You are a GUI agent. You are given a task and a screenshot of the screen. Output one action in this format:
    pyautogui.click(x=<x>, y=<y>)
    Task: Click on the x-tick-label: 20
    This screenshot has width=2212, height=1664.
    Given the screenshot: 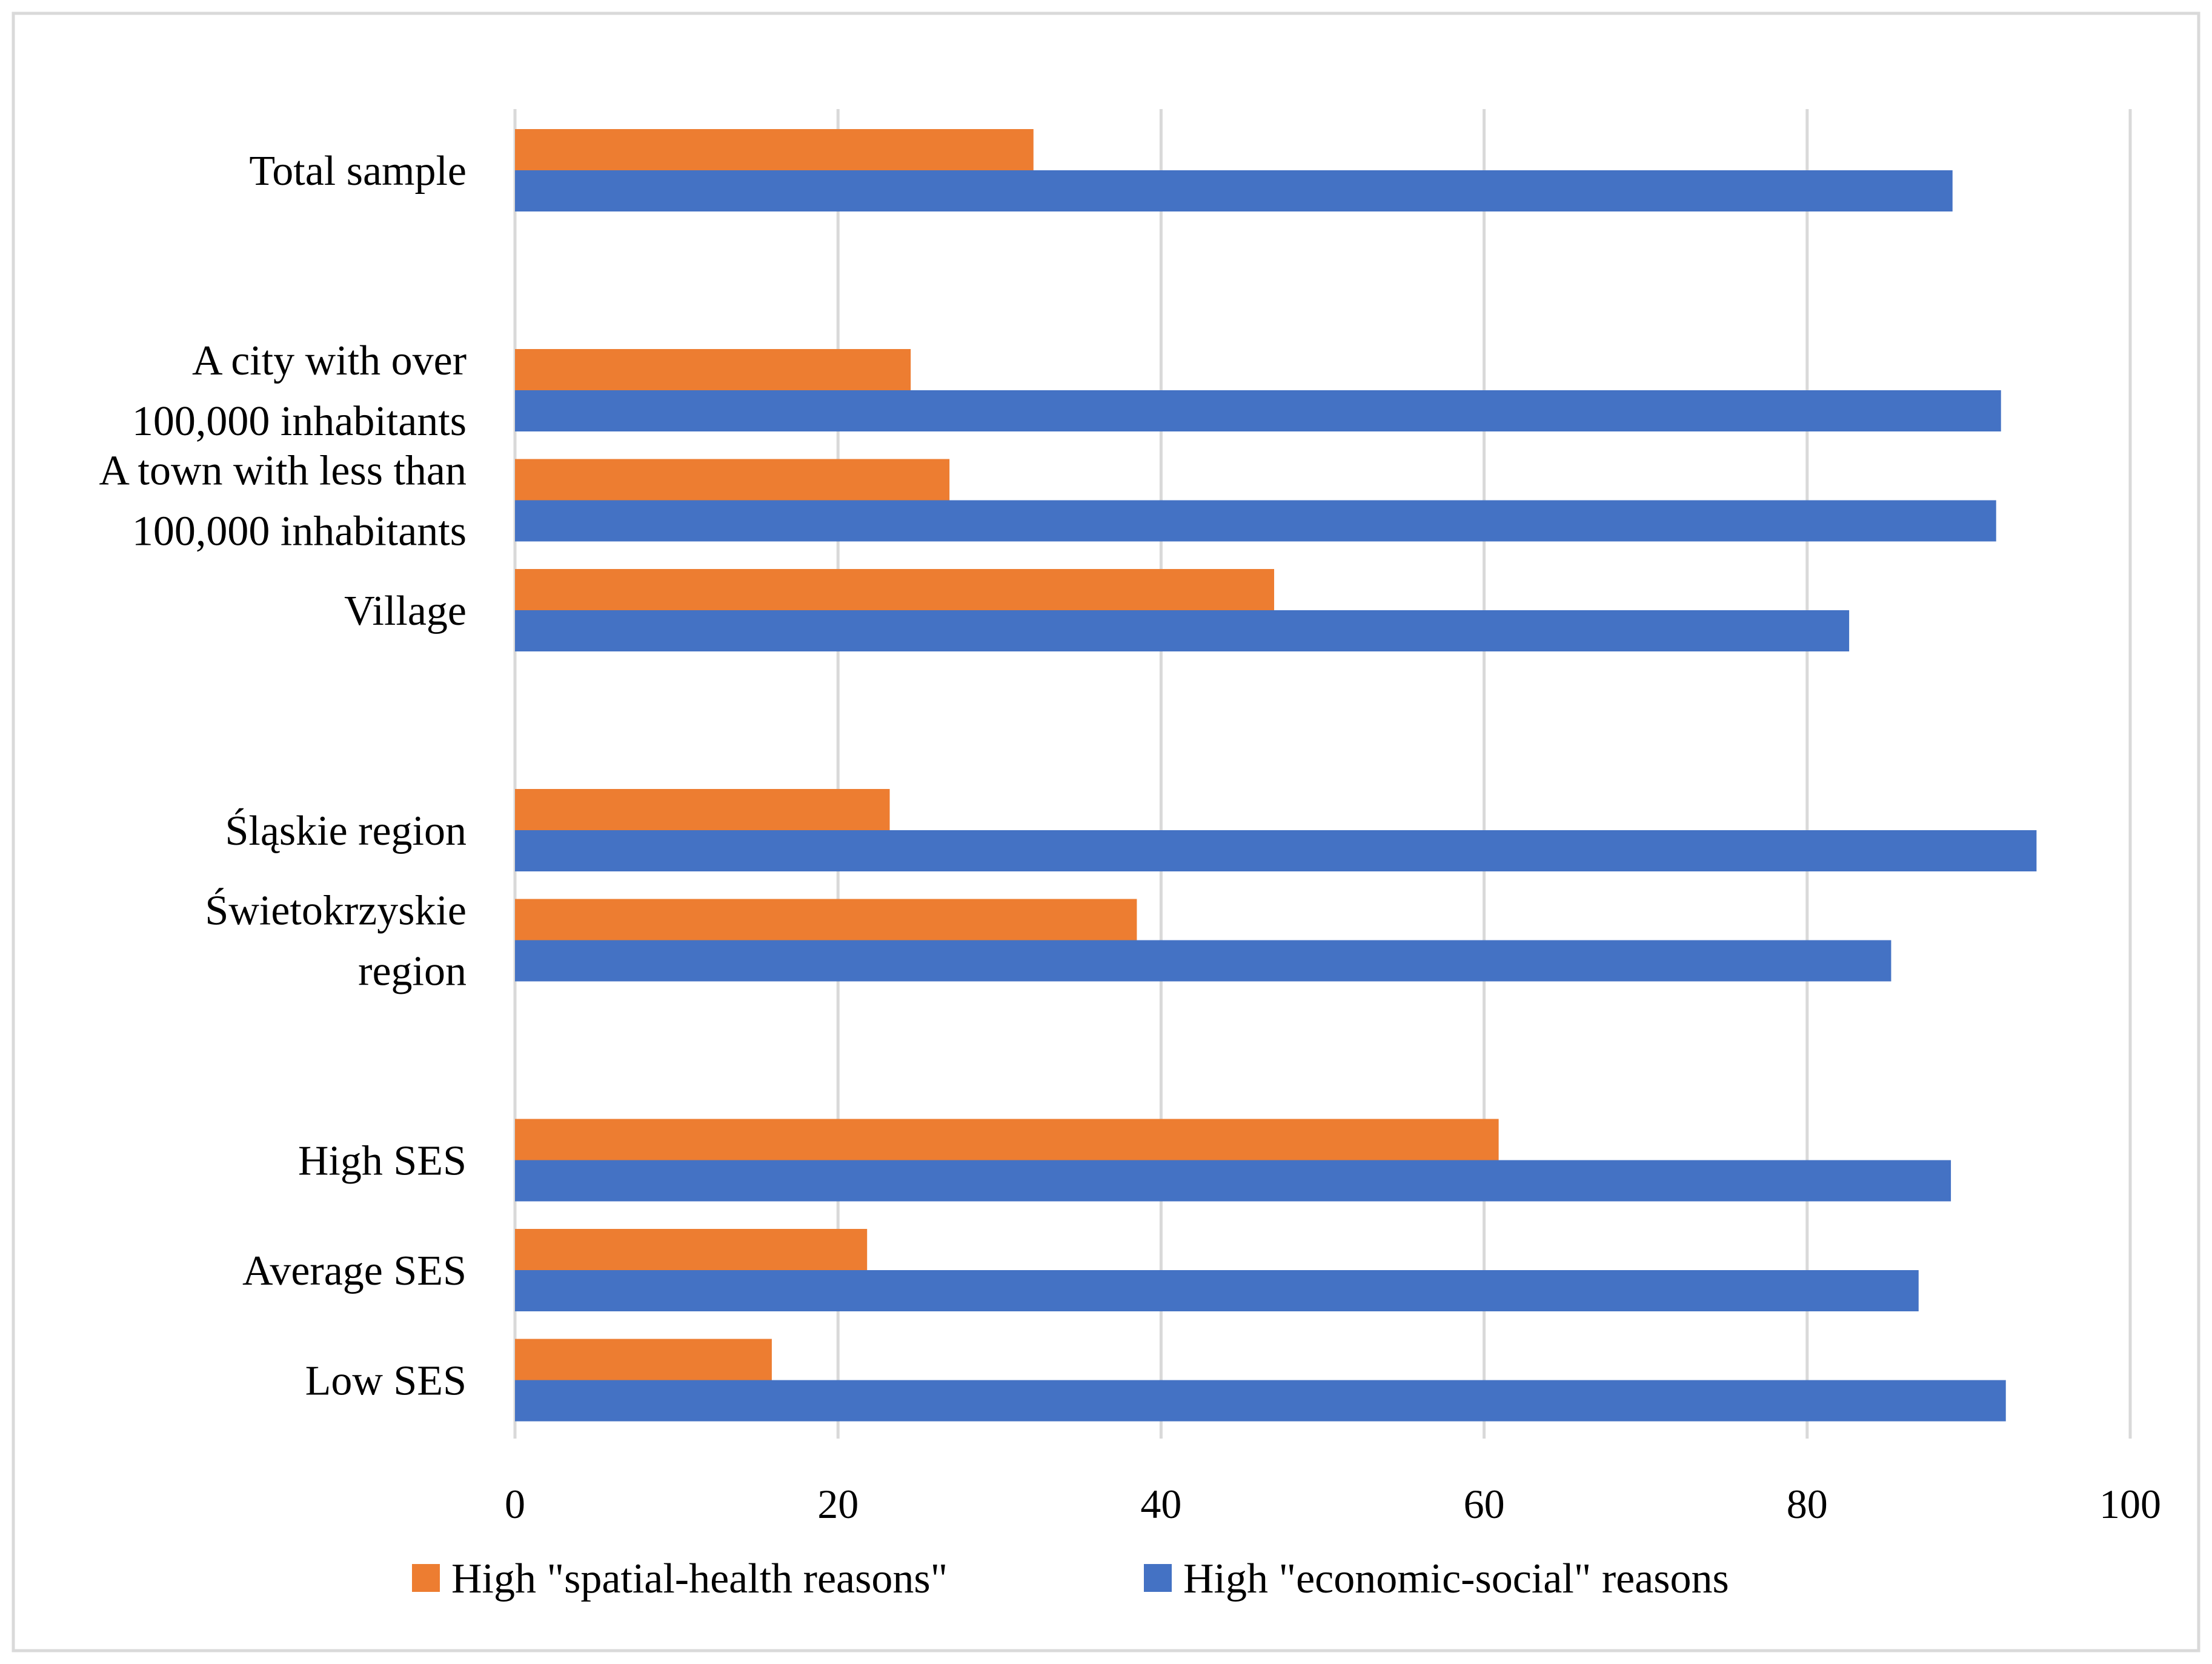 What is the action you would take?
    pyautogui.click(x=838, y=1504)
    